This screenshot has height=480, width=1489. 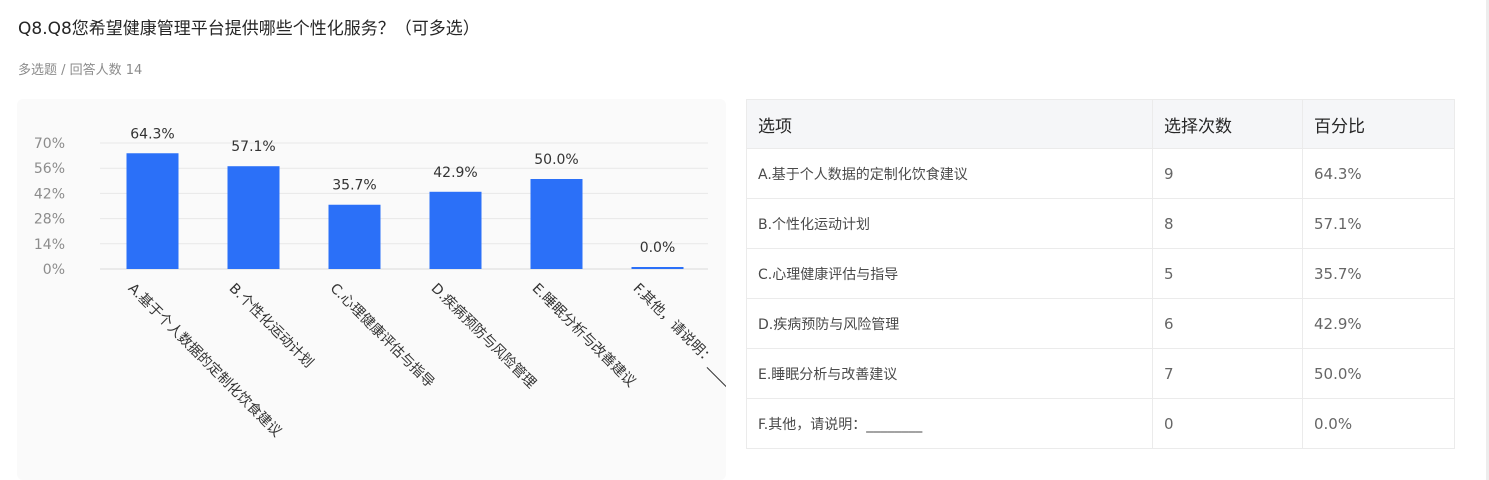 I want to click on data-label: 42.9%, so click(x=455, y=173).